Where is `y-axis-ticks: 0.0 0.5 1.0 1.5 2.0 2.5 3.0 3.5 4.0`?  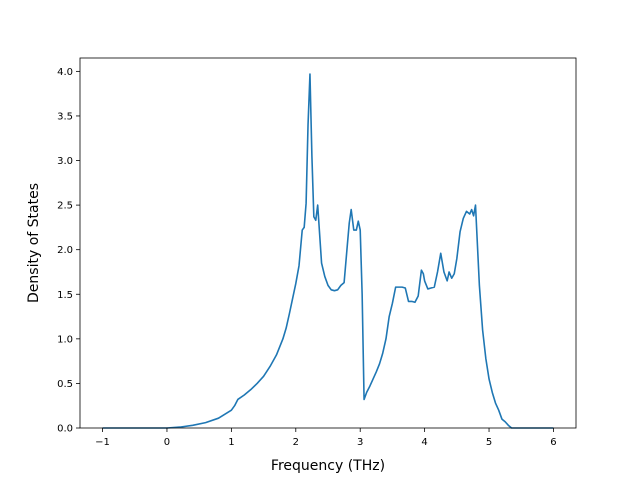
y-axis-ticks: 0.0 0.5 1.0 1.5 2.0 2.5 3.0 3.5 4.0 is located at coordinates (68, 251).